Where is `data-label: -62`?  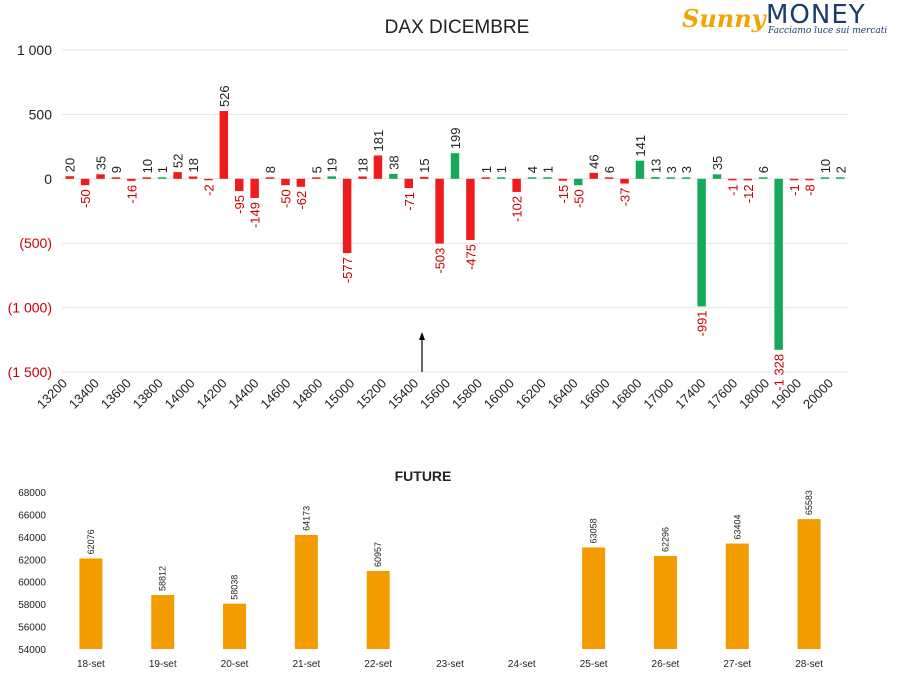
data-label: -62 is located at coordinates (301, 200).